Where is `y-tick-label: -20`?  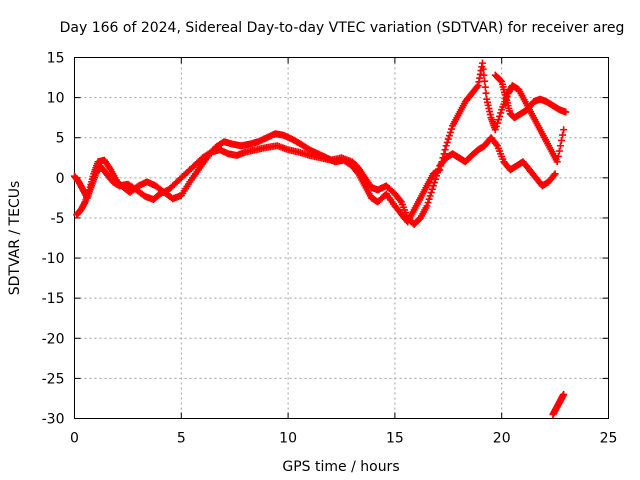
y-tick-label: -20 is located at coordinates (53, 339).